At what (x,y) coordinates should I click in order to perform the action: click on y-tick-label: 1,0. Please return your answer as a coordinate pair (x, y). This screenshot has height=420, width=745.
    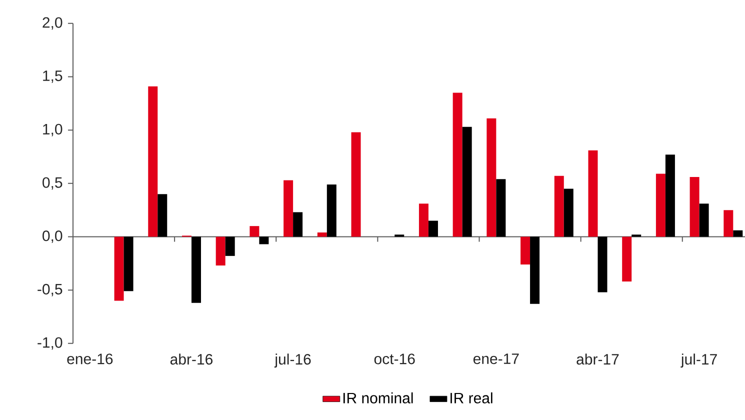
    Looking at the image, I should click on (52, 130).